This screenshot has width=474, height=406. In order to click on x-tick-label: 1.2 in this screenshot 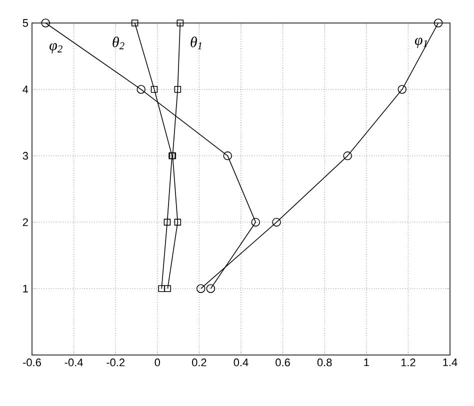, I will do `click(408, 362)`.